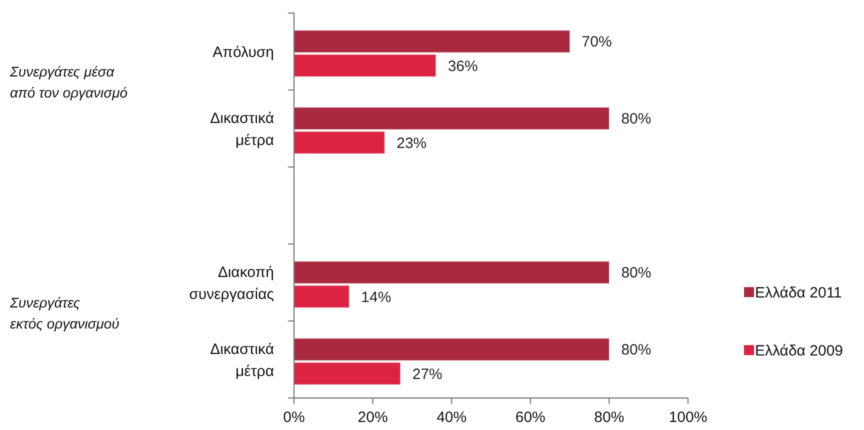 The width and height of the screenshot is (864, 430). I want to click on text: Συνεργάτες εκτός οργανισμού, so click(64, 313).